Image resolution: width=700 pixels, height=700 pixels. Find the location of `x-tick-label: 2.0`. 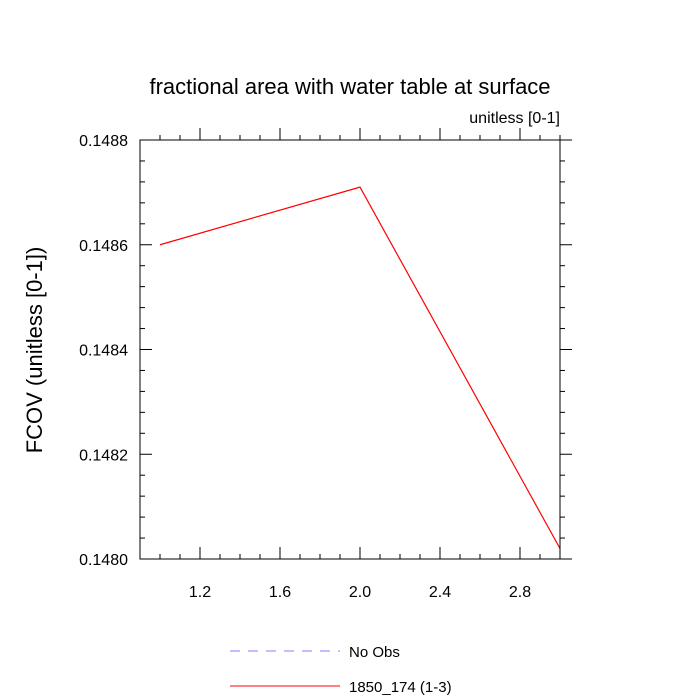

x-tick-label: 2.0 is located at coordinates (360, 592).